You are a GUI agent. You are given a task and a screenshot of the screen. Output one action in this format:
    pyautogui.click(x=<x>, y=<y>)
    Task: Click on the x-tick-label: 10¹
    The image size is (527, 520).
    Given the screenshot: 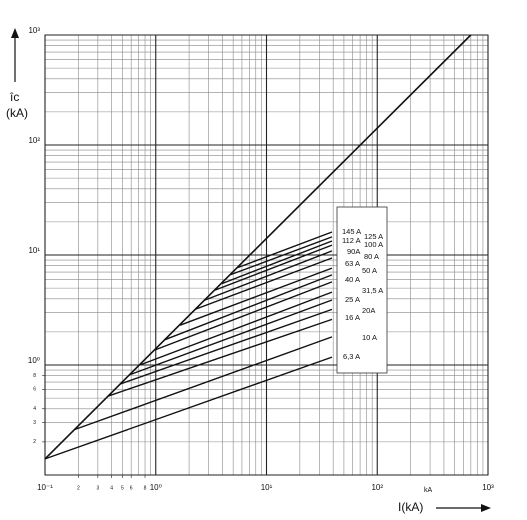 What is the action you would take?
    pyautogui.click(x=267, y=487)
    